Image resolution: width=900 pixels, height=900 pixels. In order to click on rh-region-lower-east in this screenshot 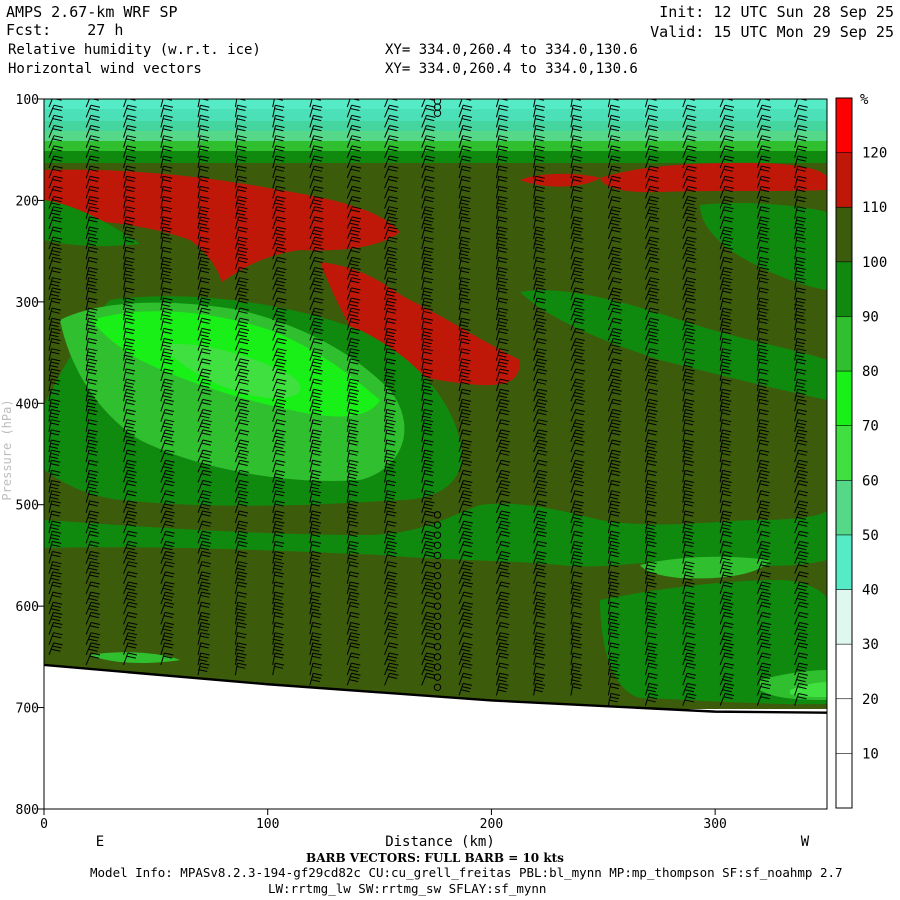, I will do `click(713, 642)`.